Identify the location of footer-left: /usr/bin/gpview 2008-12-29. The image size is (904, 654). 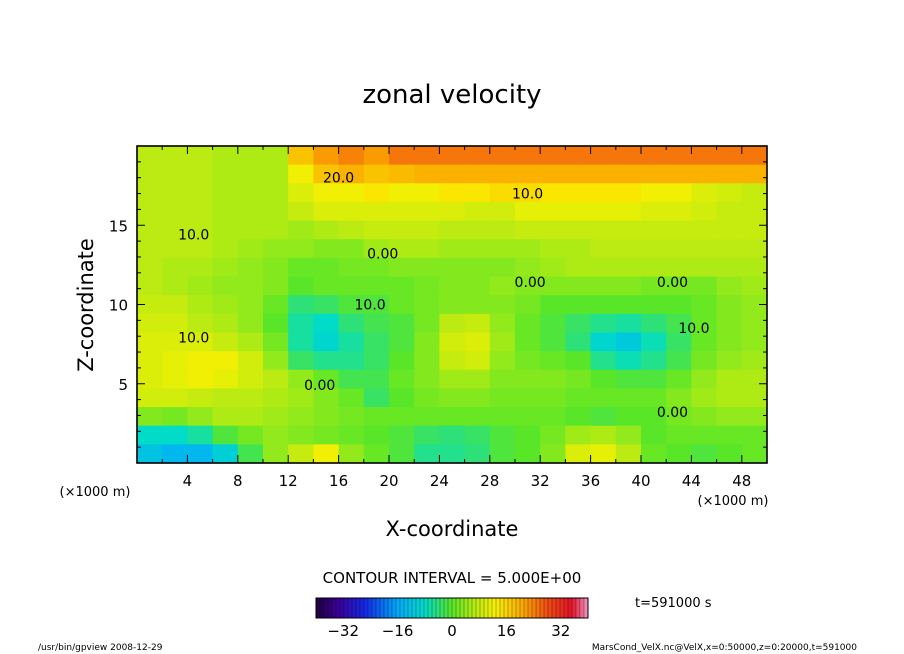
(100, 648).